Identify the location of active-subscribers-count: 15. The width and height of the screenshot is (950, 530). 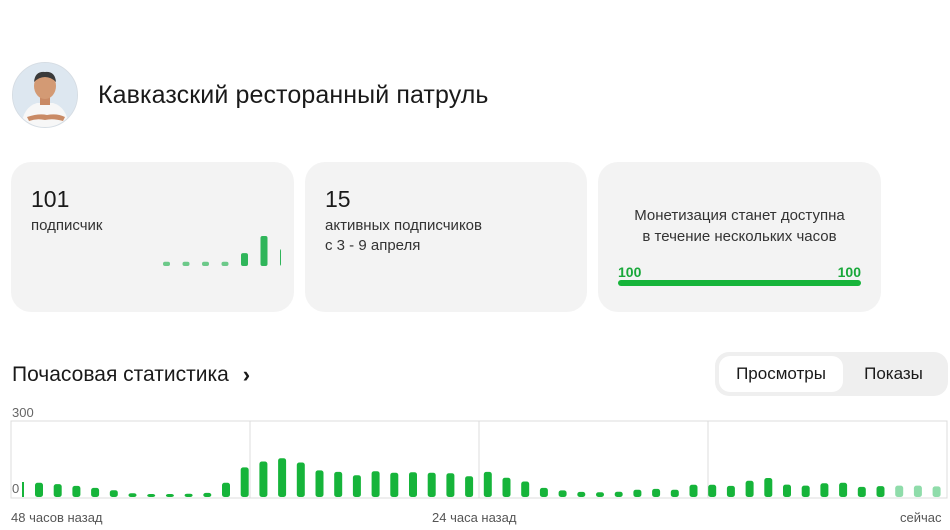
(338, 199).